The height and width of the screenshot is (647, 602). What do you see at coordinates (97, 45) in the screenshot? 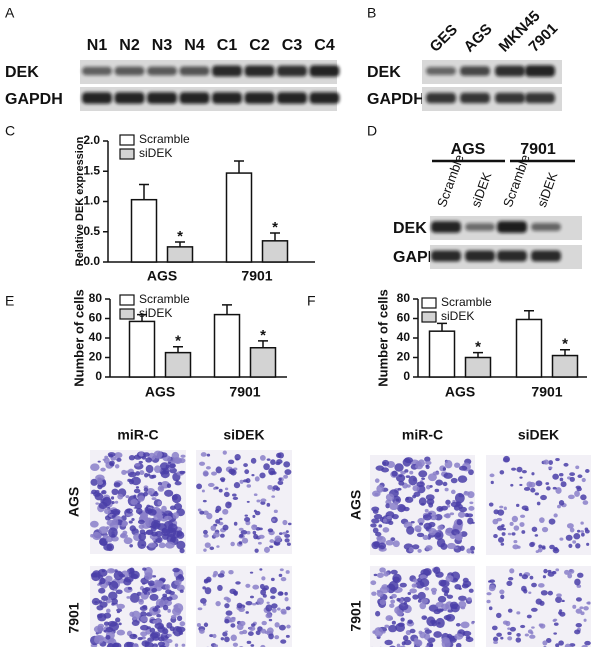
I see `lane-label: N1` at bounding box center [97, 45].